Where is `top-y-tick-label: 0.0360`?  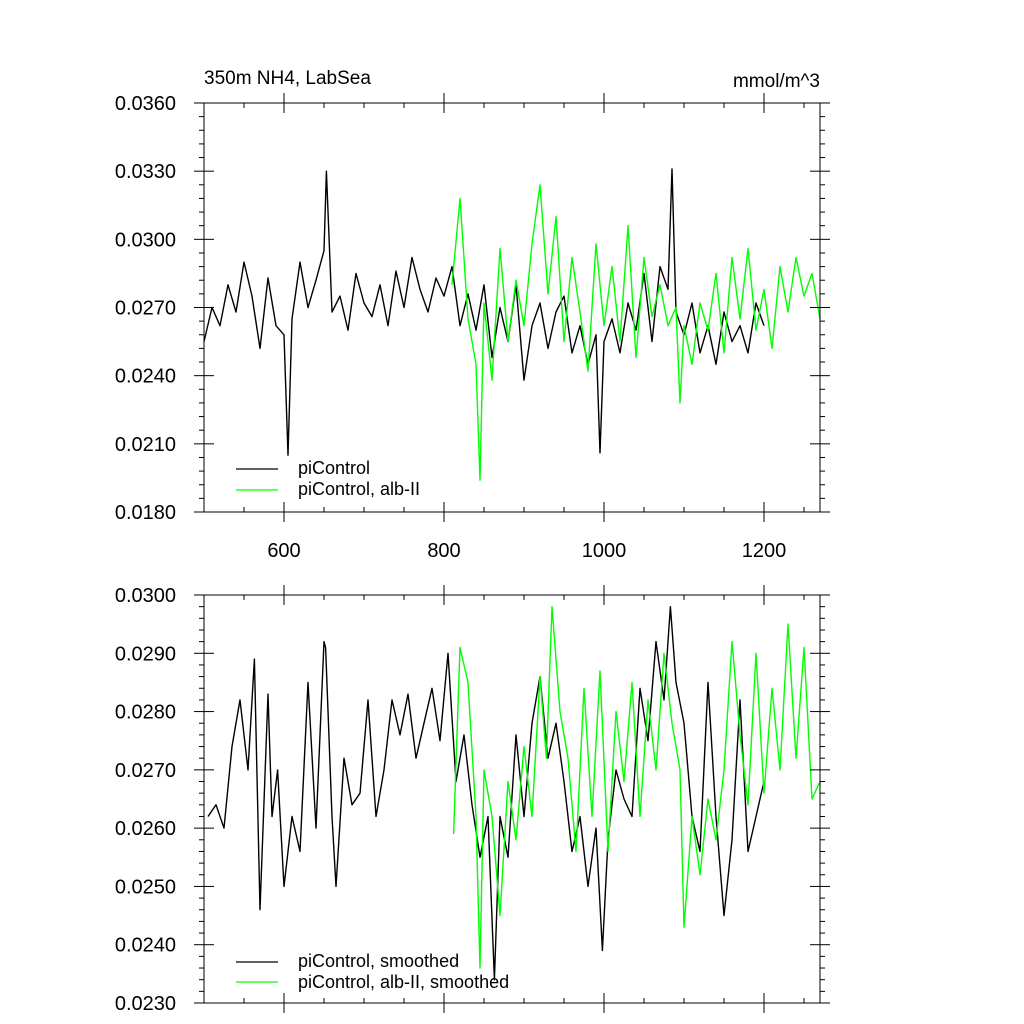 top-y-tick-label: 0.0360 is located at coordinates (145, 104).